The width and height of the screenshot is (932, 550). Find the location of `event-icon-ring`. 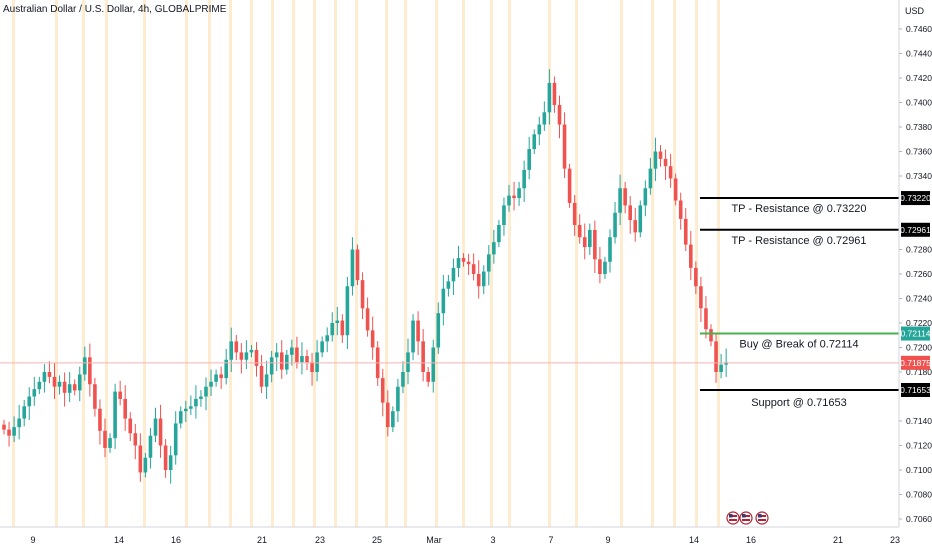

event-icon-ring is located at coordinates (746, 518).